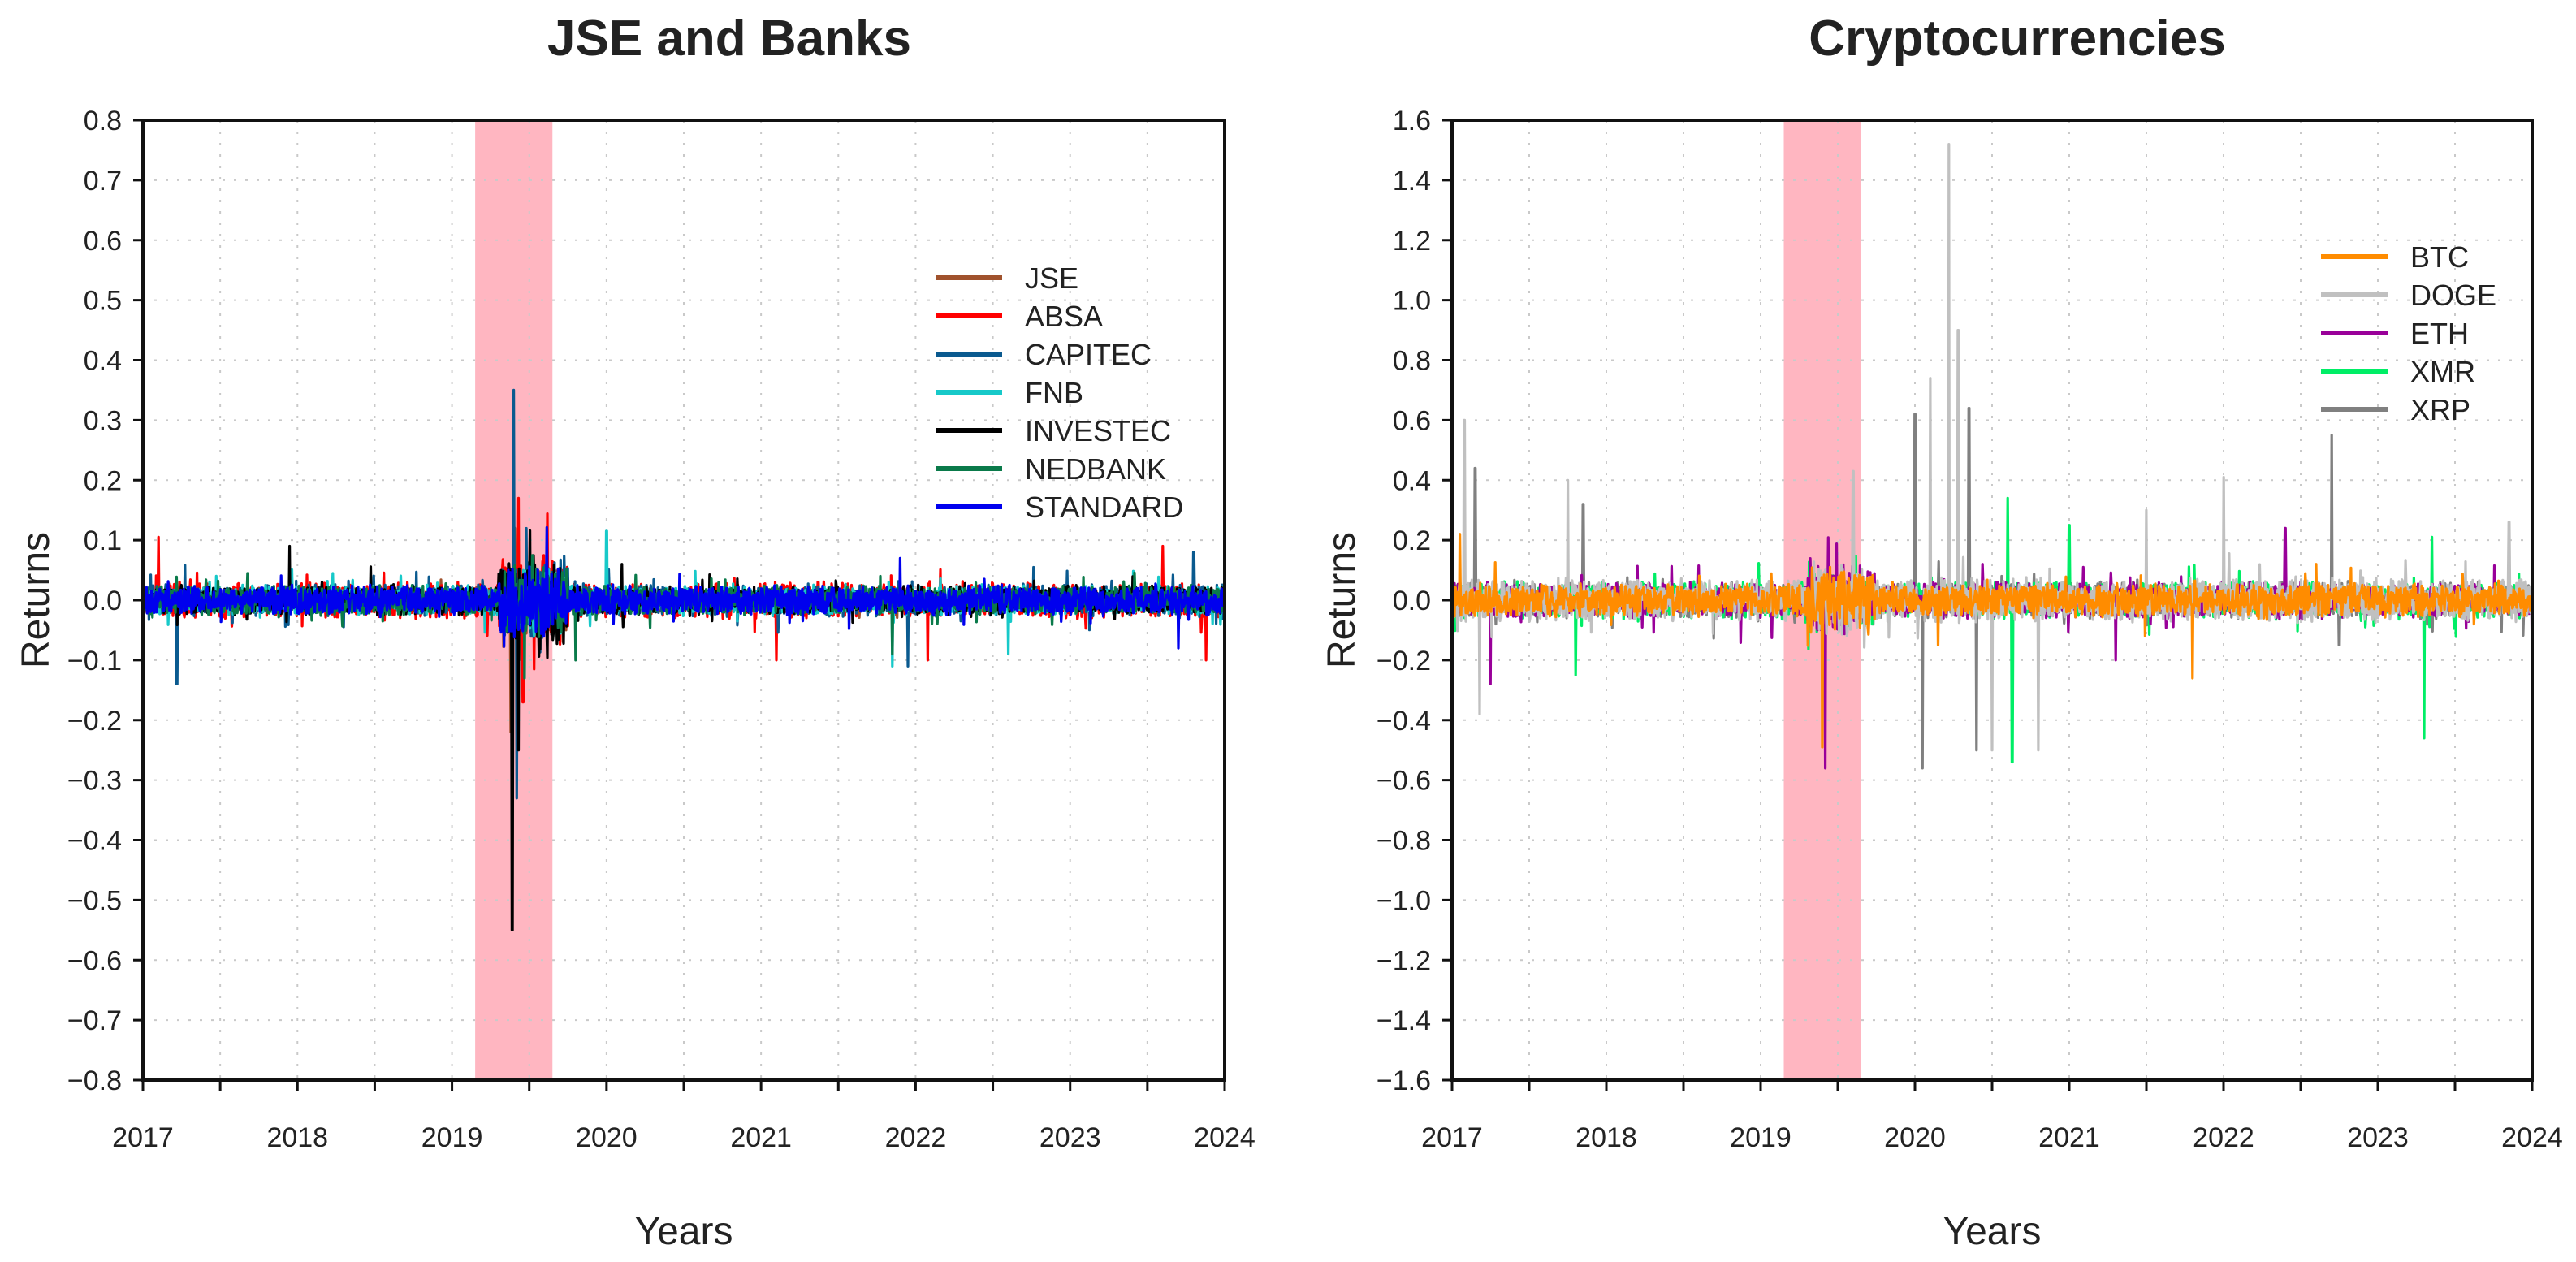 This screenshot has height=1262, width=2576. I want to click on legend-label-xrp: XRP, so click(2440, 409).